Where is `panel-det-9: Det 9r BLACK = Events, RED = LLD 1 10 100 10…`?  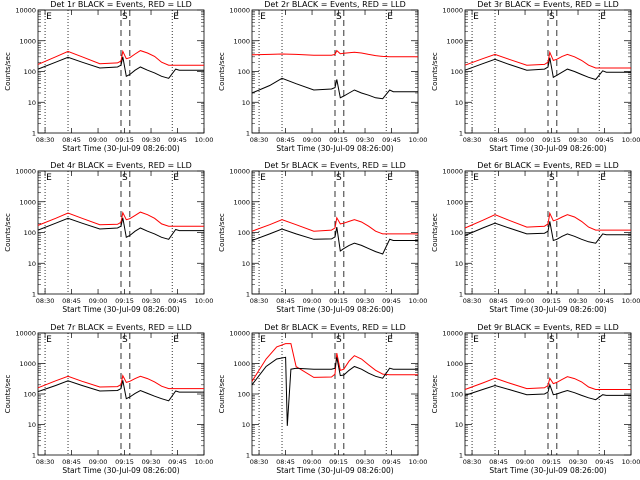 panel-det-9: Det 9r BLACK = Events, RED = LLD 1 10 100 10… is located at coordinates (535, 399).